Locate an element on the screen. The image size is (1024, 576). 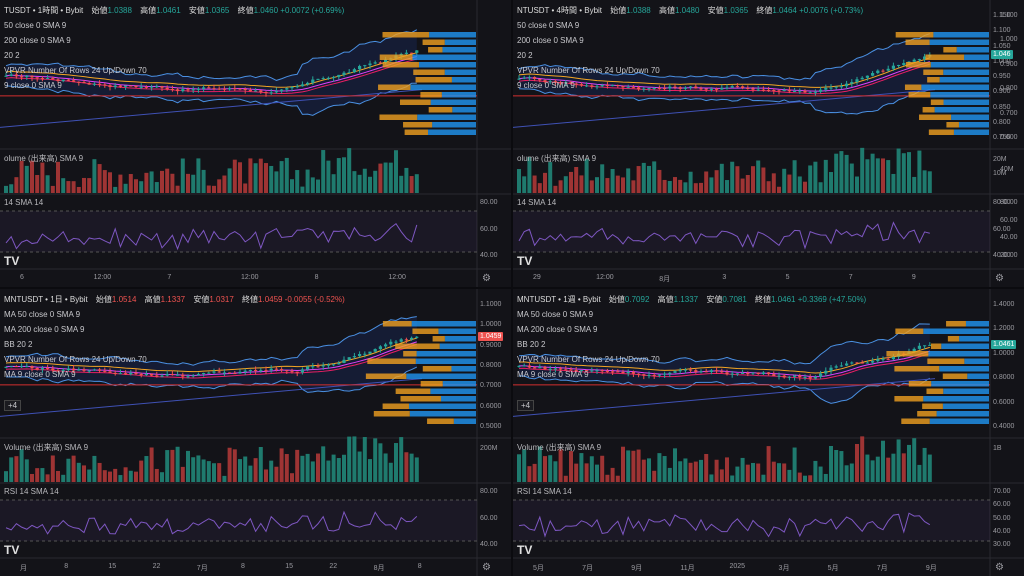
time-axis-tick: 8 is located at coordinates (419, 566).